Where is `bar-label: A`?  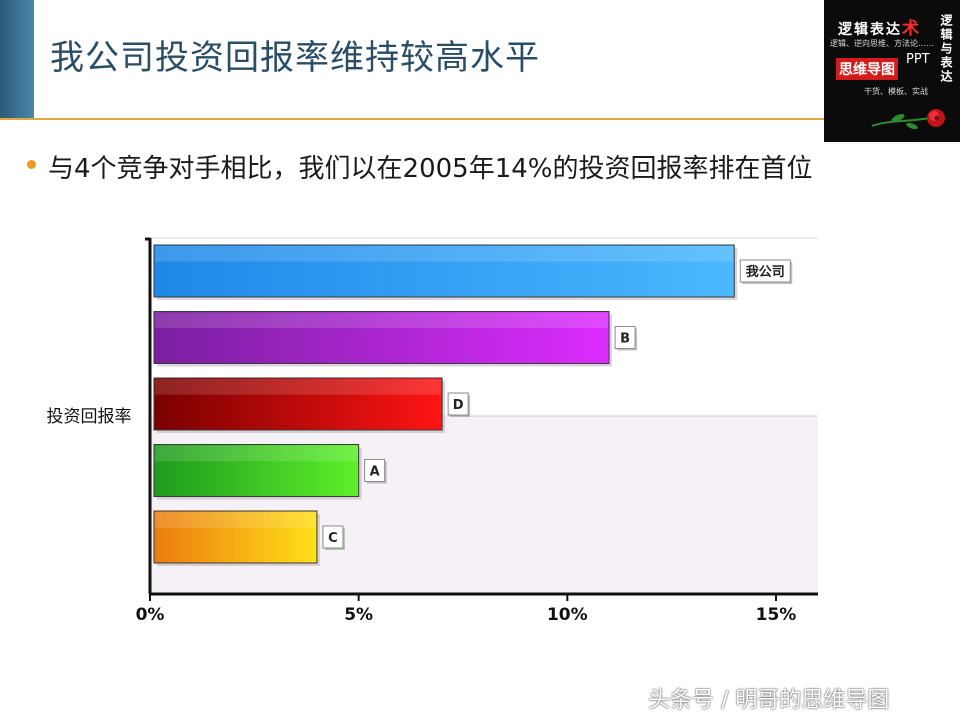
bar-label: A is located at coordinates (375, 472).